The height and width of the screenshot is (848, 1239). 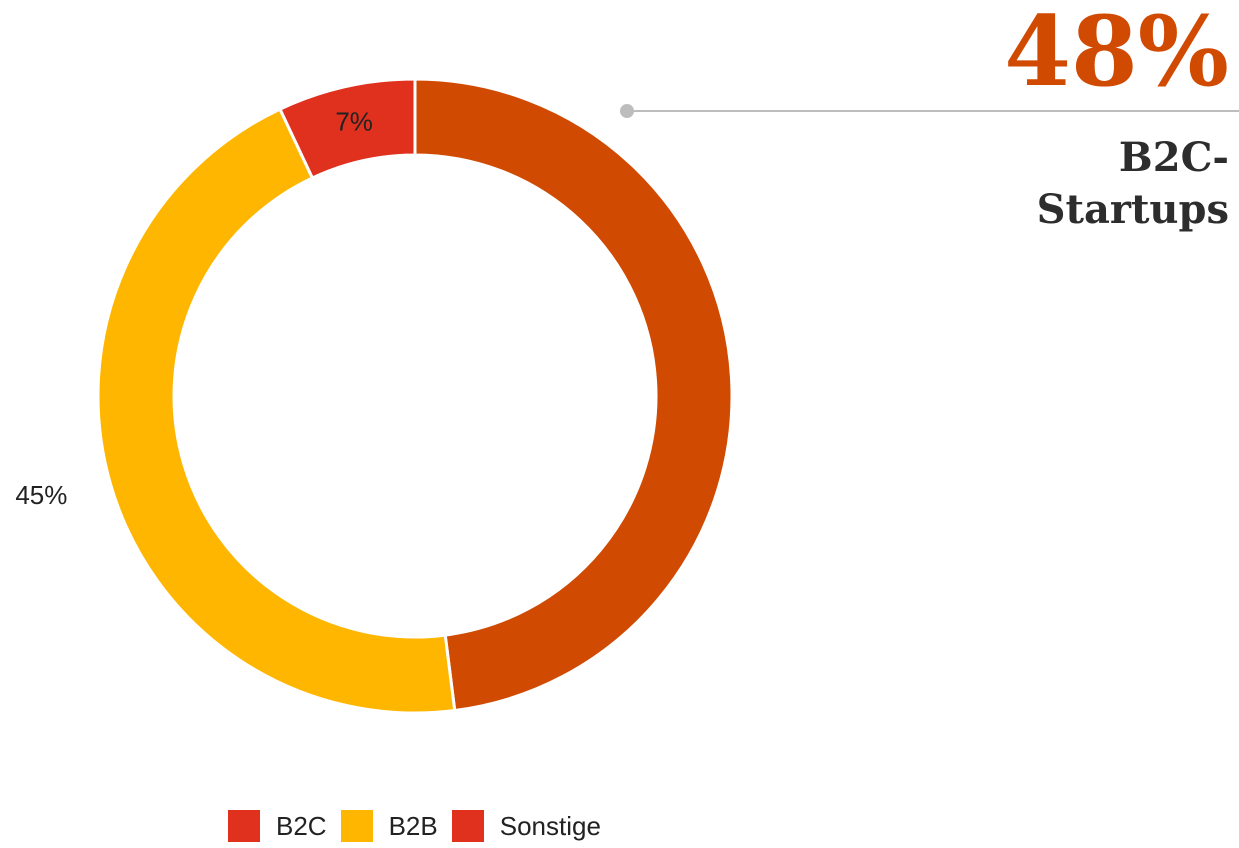 I want to click on legend-swatch-b2c, so click(x=244, y=826).